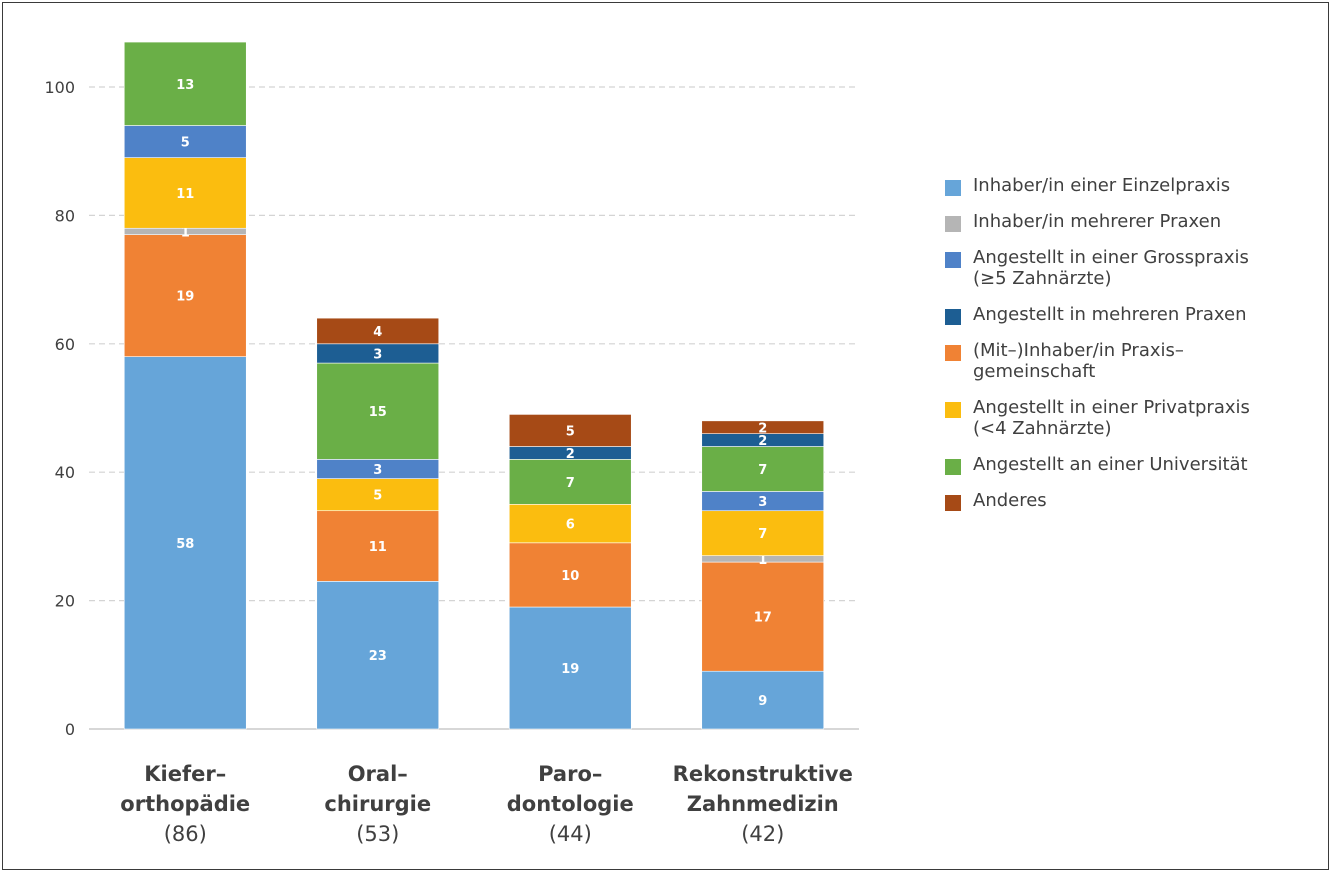 This screenshot has width=1335, height=876. I want to click on x-tick-label: orthopädie, so click(185, 804).